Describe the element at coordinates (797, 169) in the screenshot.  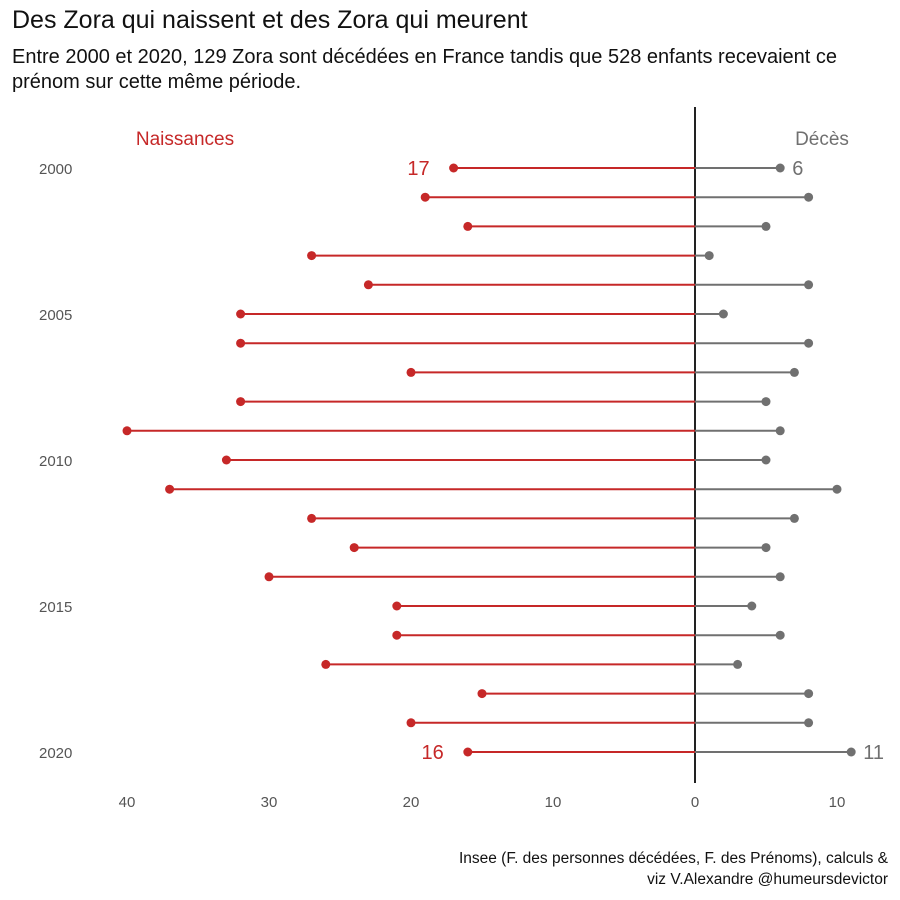
I see `deaths-value-label: 6` at that location.